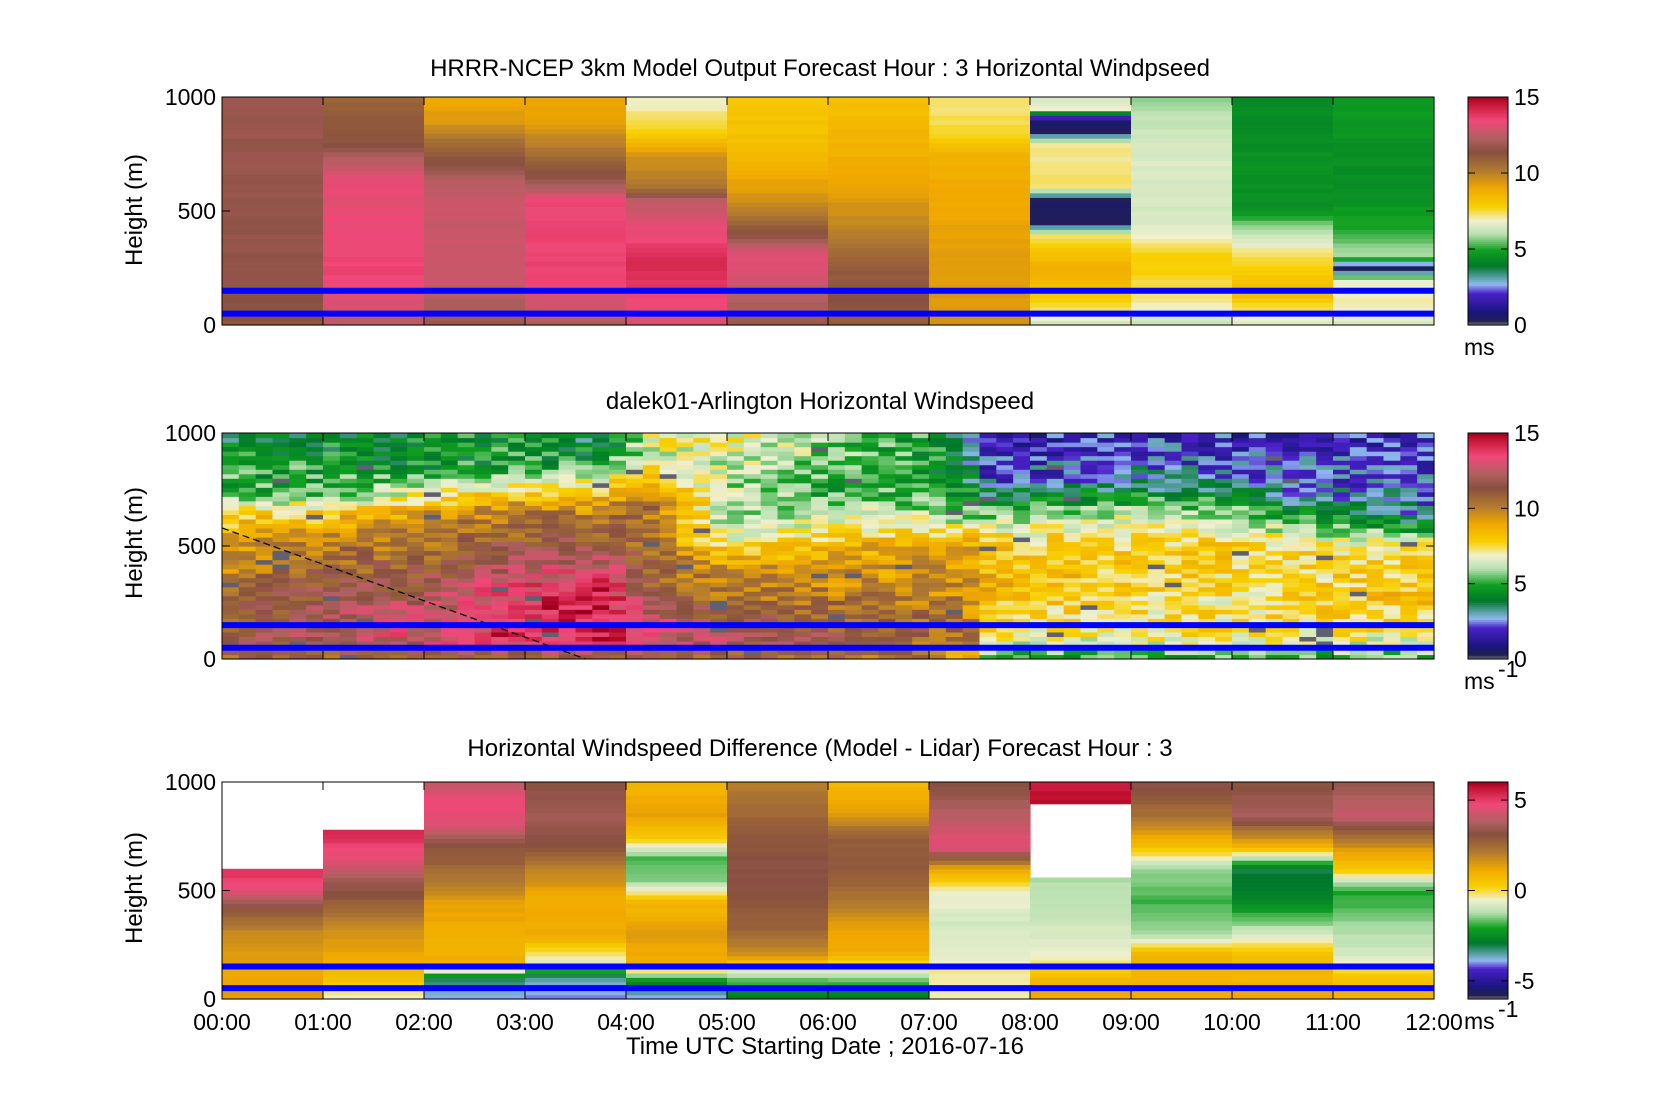  Describe the element at coordinates (1527, 433) in the screenshot. I see `colorbar-tick-label: 15` at that location.